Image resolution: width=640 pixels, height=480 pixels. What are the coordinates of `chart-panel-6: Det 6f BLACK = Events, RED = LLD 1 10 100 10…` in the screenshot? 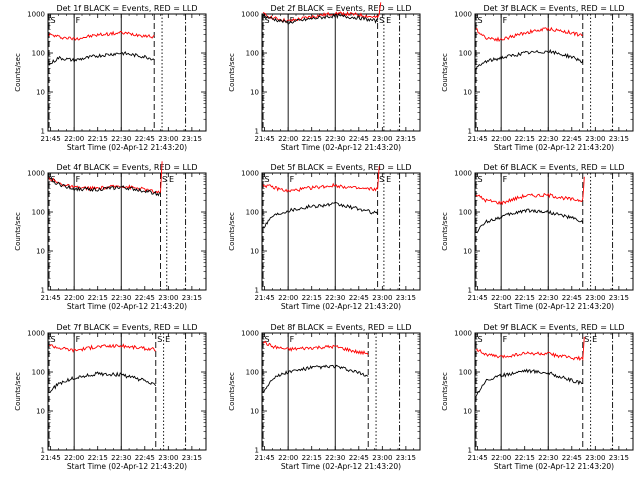 It's located at (537, 237).